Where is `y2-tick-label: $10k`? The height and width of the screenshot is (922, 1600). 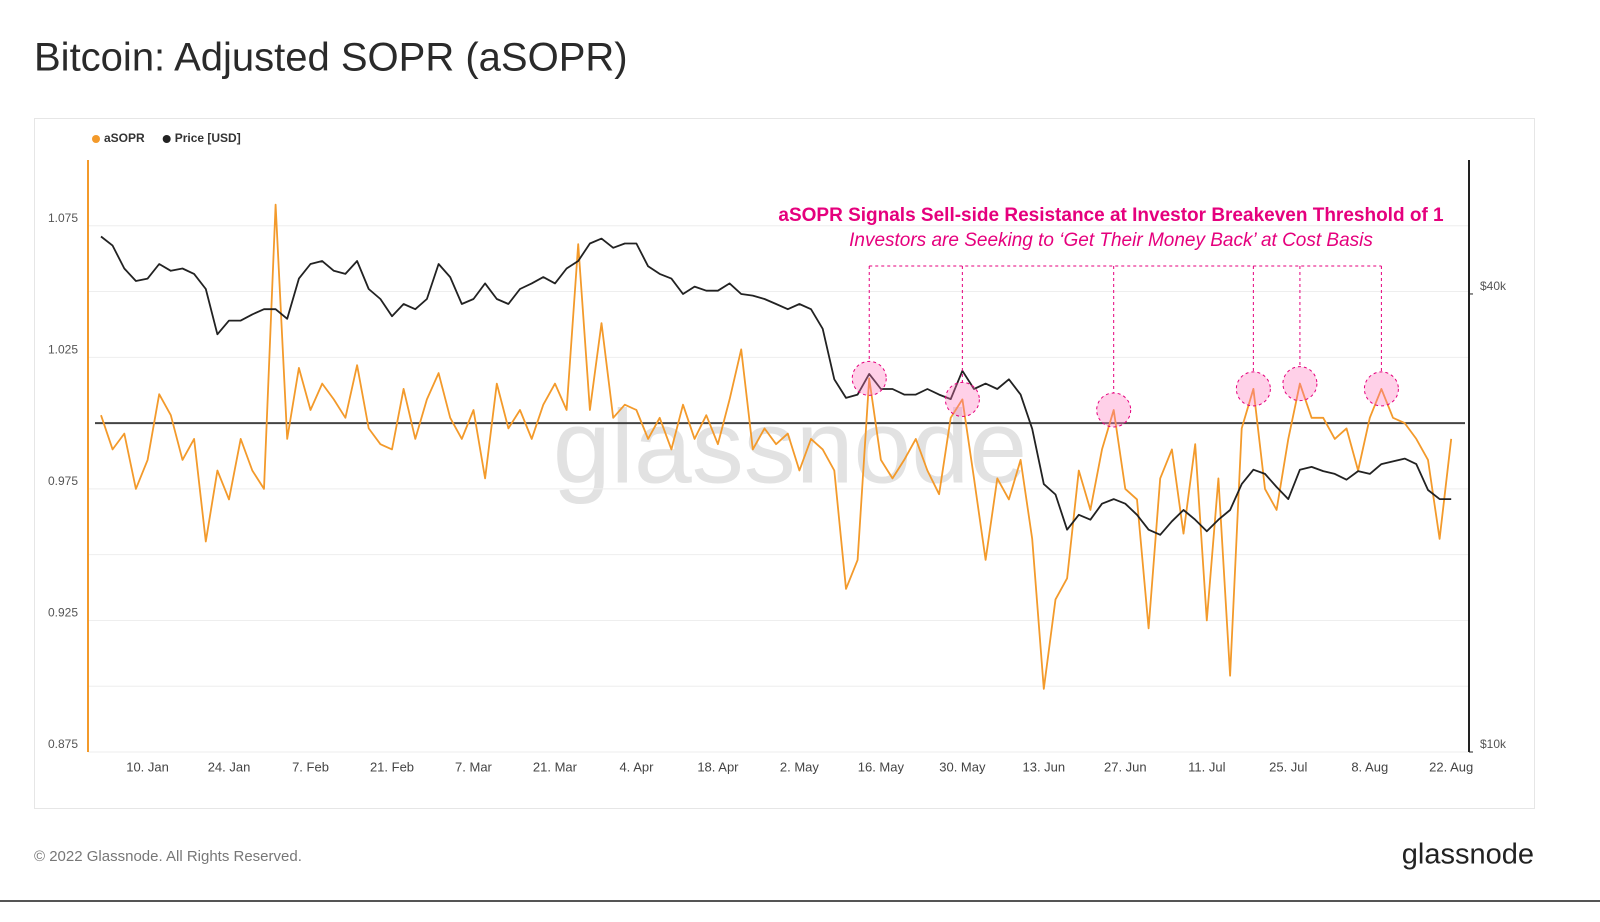 y2-tick-label: $10k is located at coordinates (1493, 744).